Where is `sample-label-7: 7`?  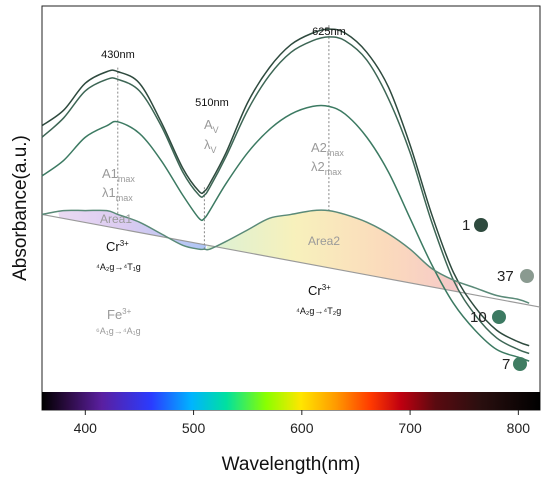
sample-label-7: 7 is located at coordinates (506, 364).